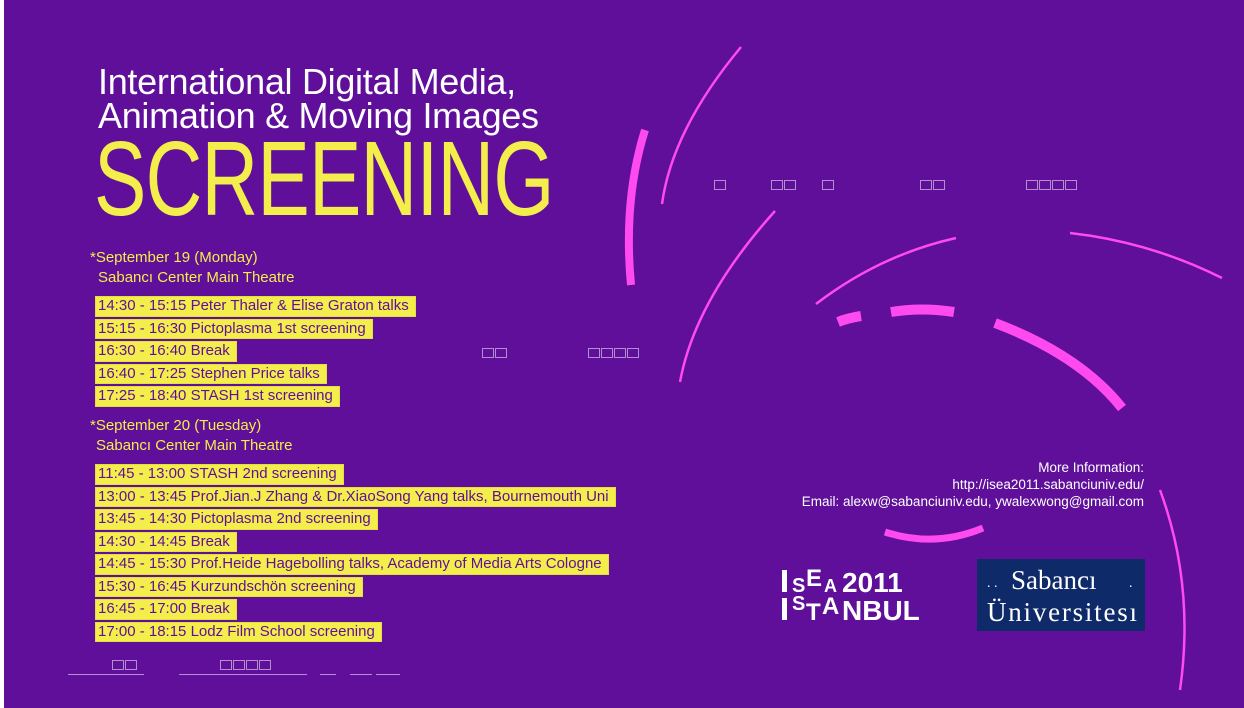  I want to click on day-2-date: *September 20 (Tuesday), so click(176, 425).